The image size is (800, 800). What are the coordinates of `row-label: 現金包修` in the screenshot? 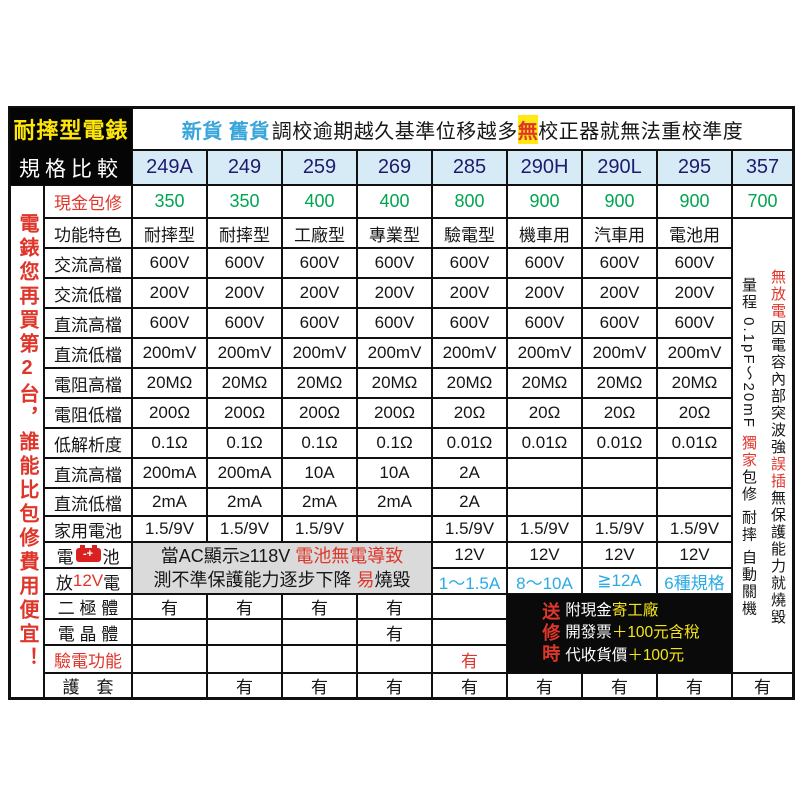 It's located at (88, 201).